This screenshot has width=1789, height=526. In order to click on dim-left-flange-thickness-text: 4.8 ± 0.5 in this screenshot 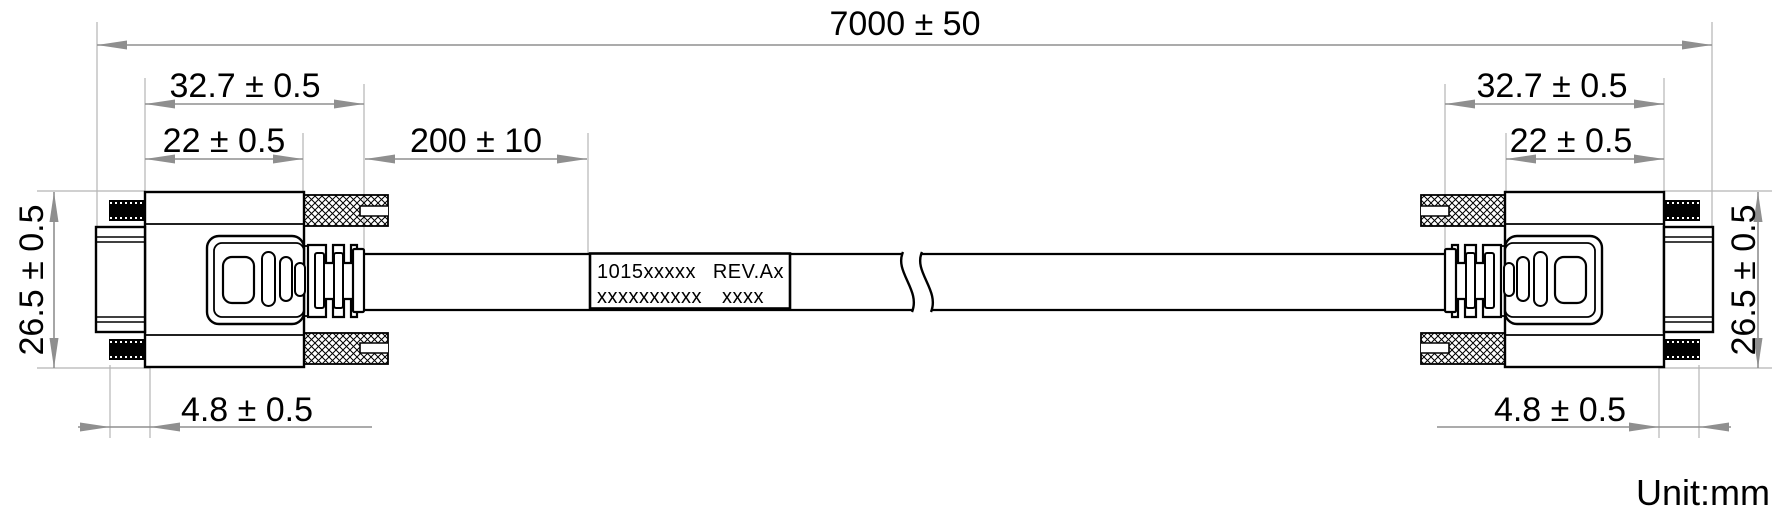, I will do `click(247, 410)`.